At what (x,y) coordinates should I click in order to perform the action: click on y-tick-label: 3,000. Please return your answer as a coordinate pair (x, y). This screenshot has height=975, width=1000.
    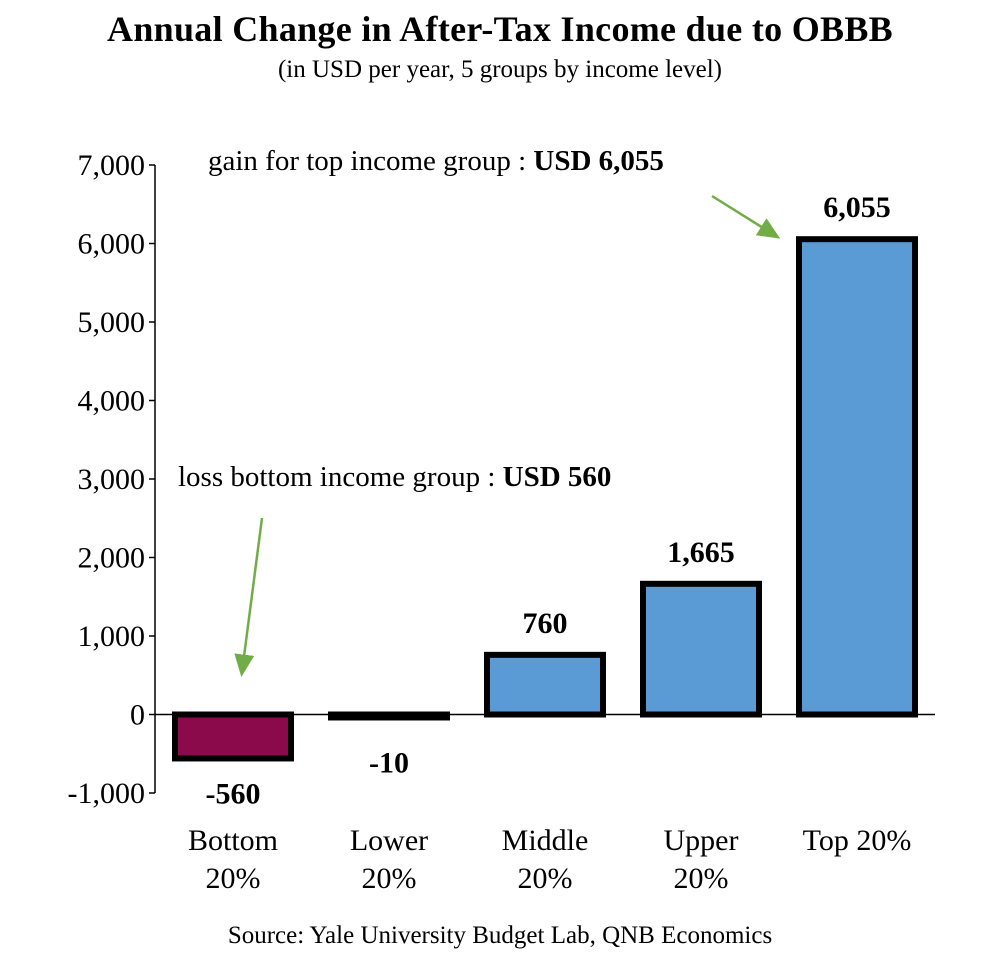
    Looking at the image, I should click on (112, 479).